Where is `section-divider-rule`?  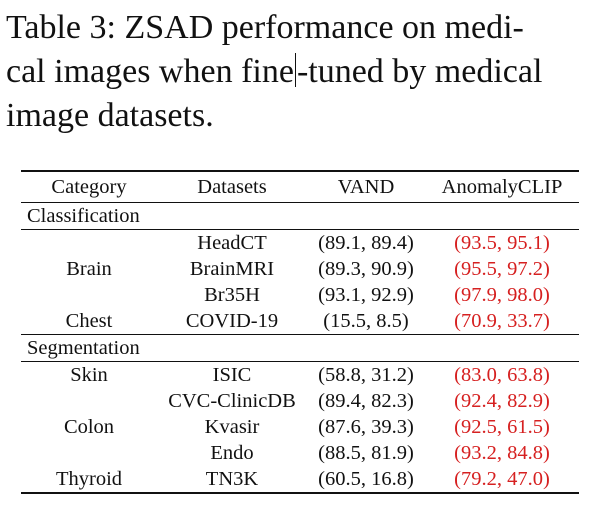 section-divider-rule is located at coordinates (300, 334).